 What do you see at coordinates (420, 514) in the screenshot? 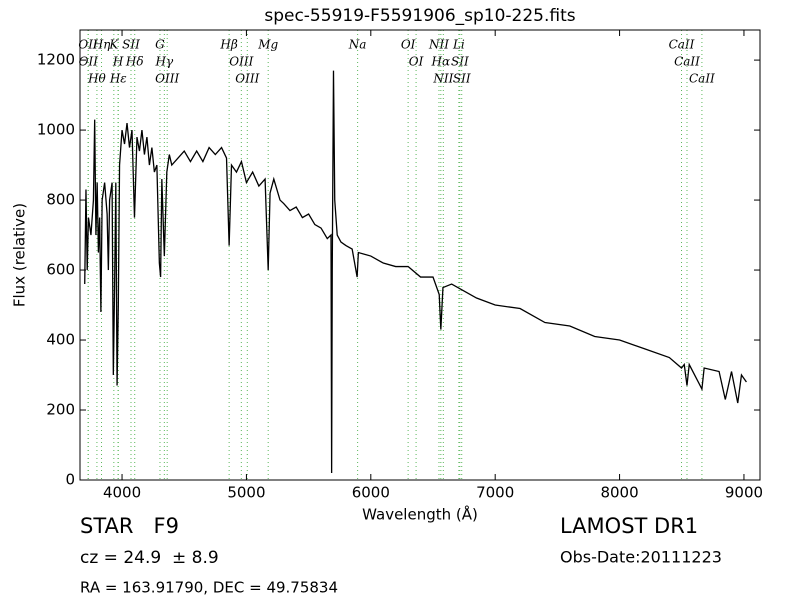
I see `x-axis-label: Wavelength (Å)` at bounding box center [420, 514].